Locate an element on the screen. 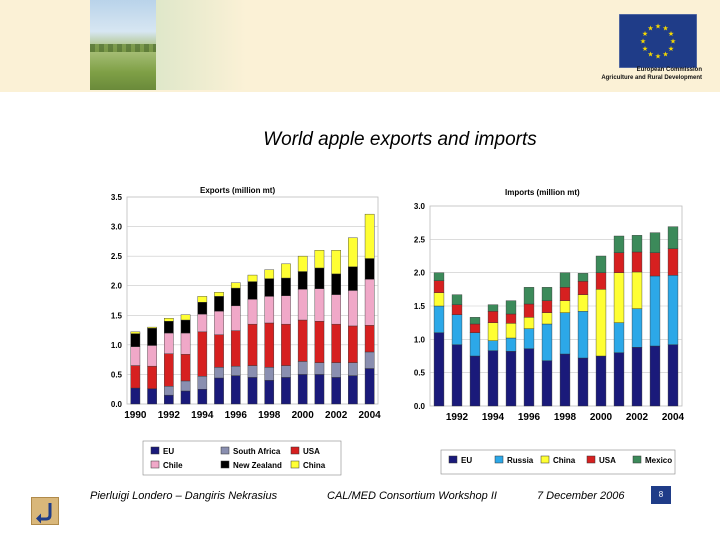 The height and width of the screenshot is (540, 720). y-tick-label: 0.0 is located at coordinates (117, 404).